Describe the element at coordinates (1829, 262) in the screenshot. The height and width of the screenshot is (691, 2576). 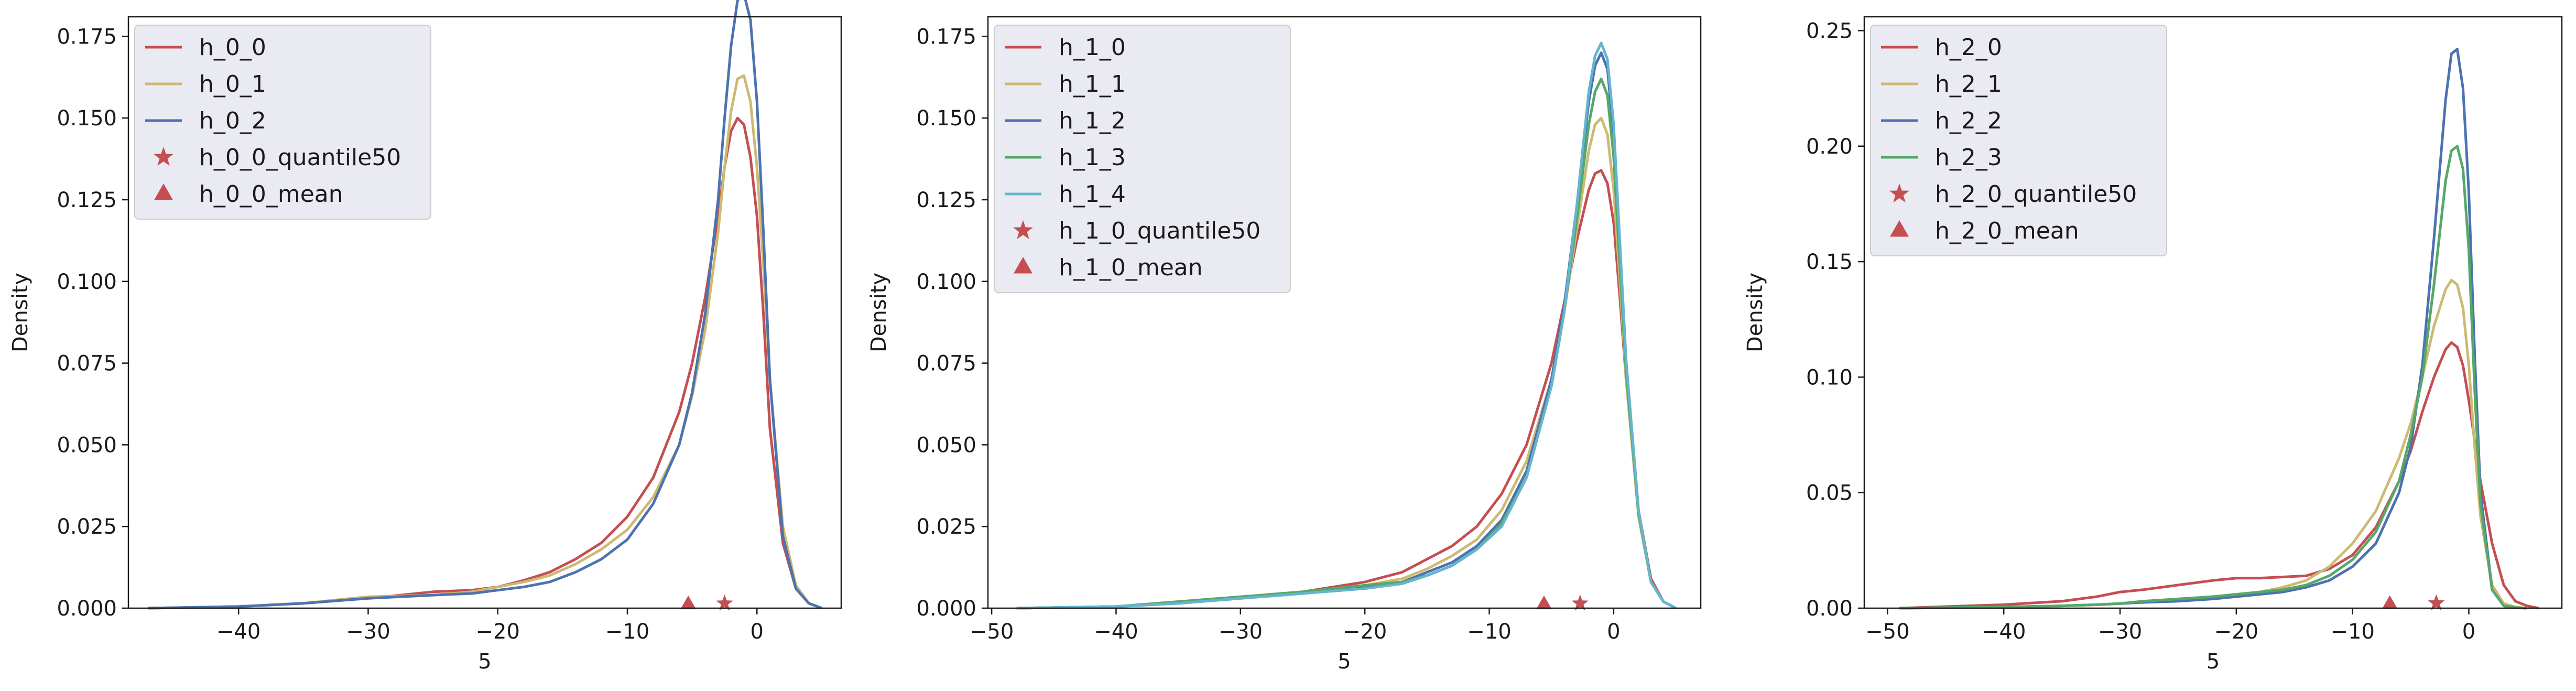
I see `y-tick-label: 0.15` at that location.